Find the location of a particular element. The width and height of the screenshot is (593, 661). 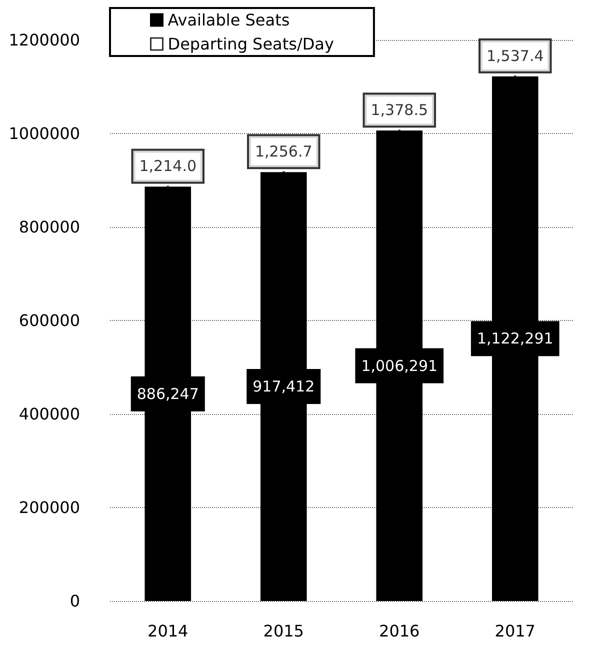

y-tick-label: 400000 is located at coordinates (49, 414).